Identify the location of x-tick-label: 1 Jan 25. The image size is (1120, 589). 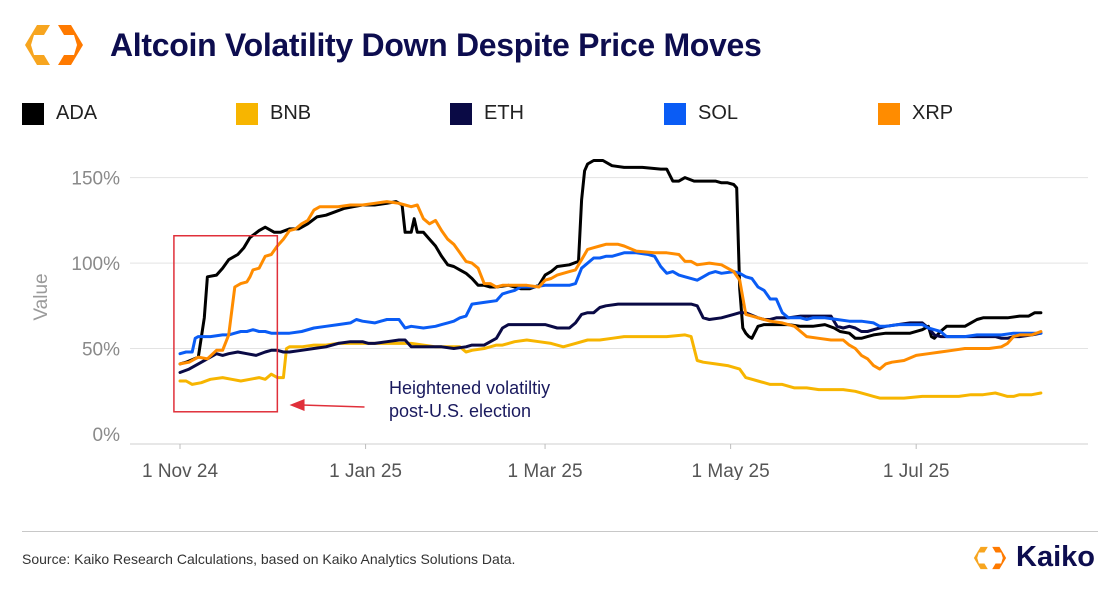
(365, 470).